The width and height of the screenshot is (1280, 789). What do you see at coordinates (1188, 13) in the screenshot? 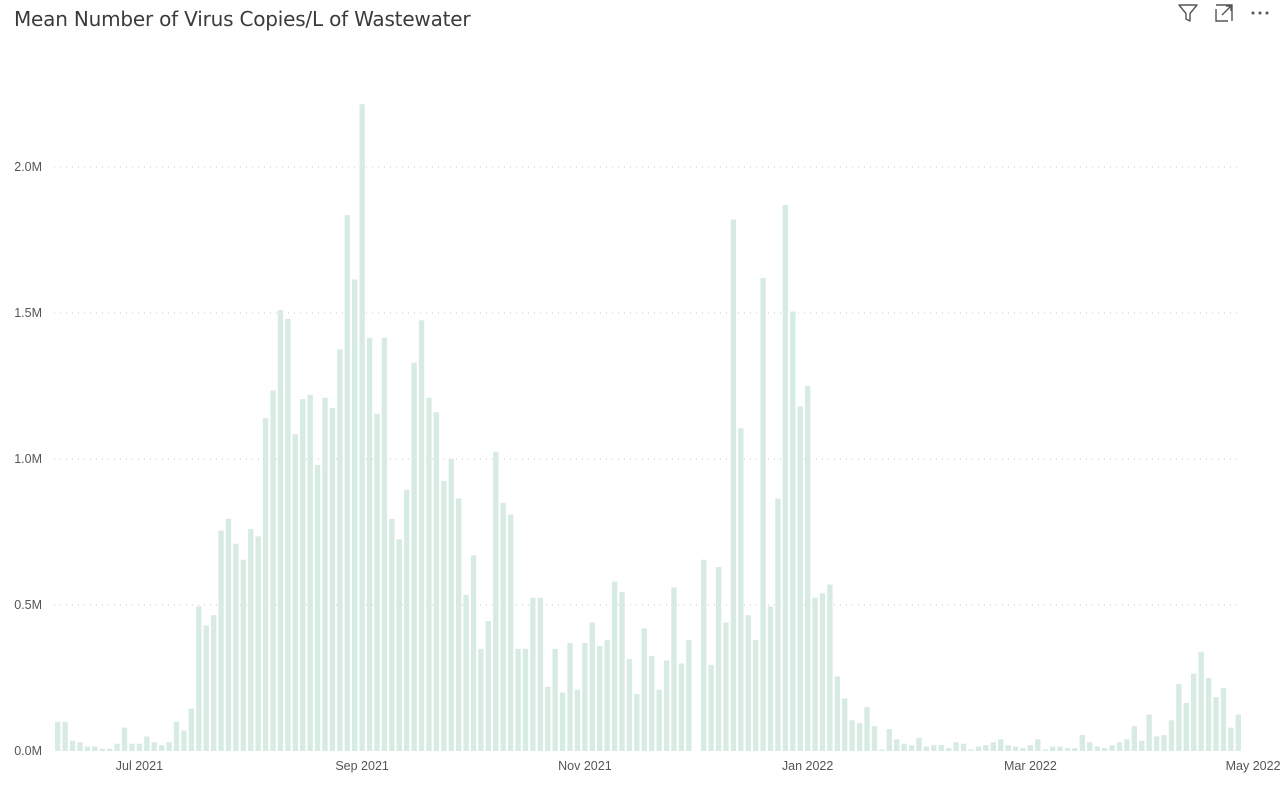
I see `filter-icon` at bounding box center [1188, 13].